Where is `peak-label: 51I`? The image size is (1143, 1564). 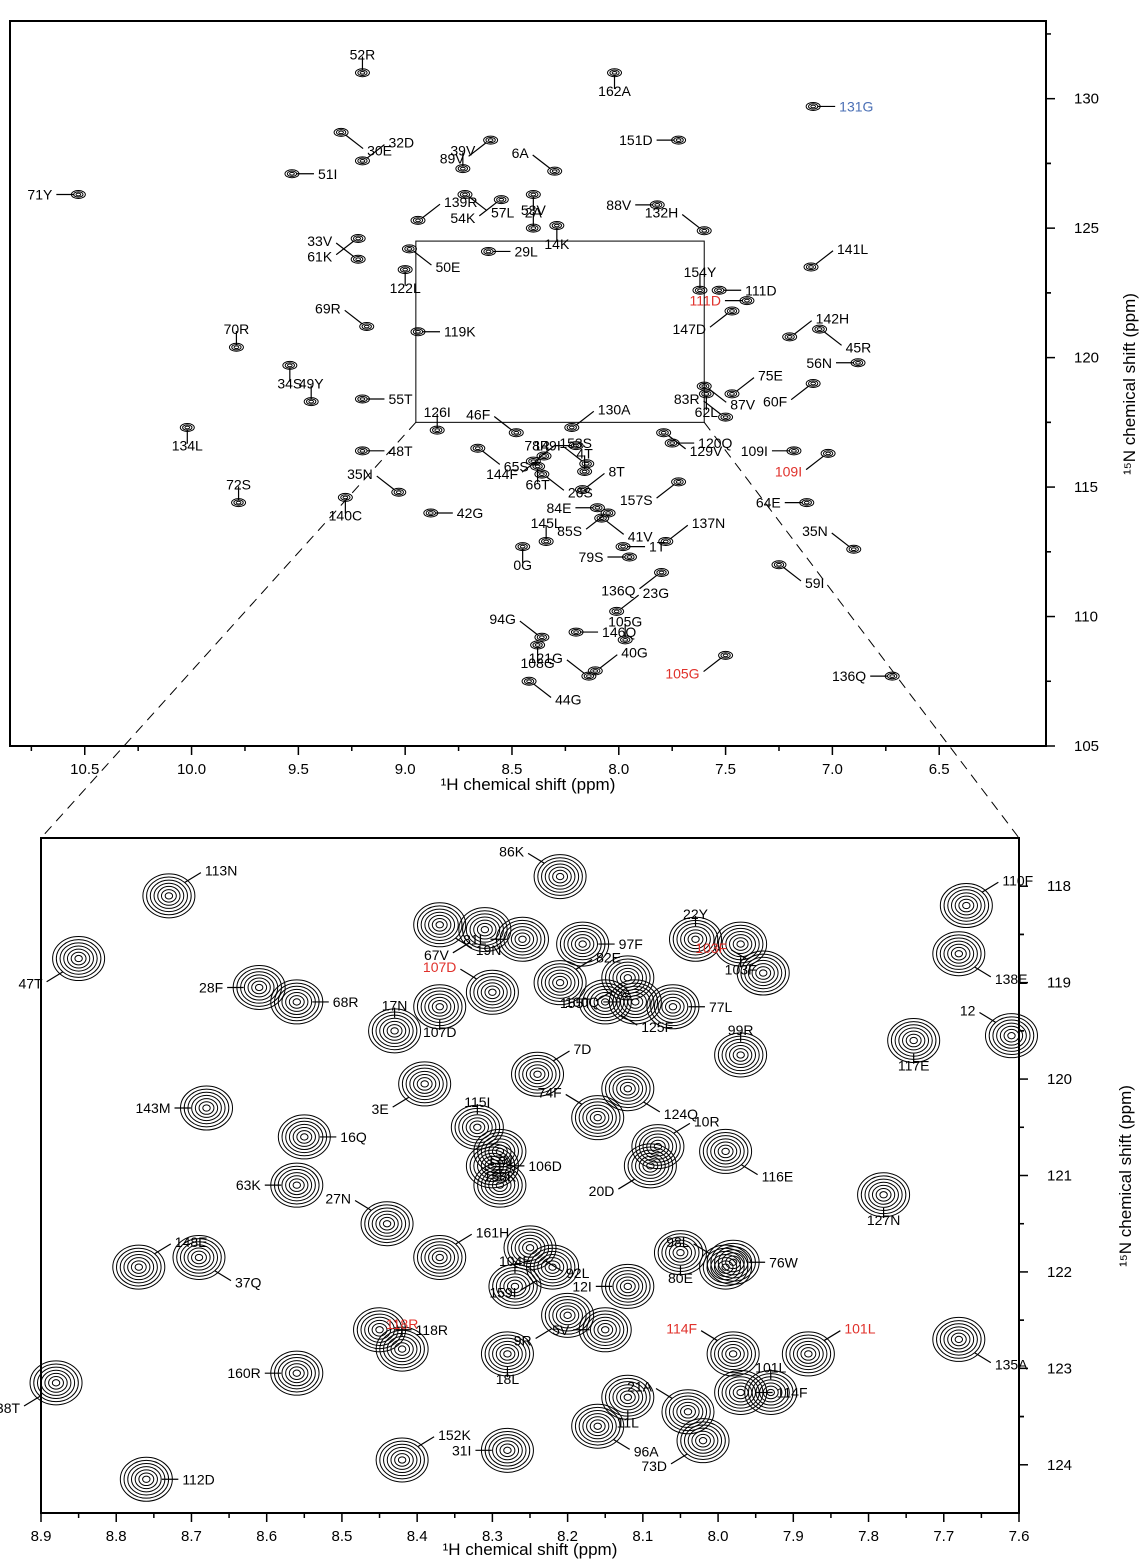 peak-label: 51I is located at coordinates (327, 174).